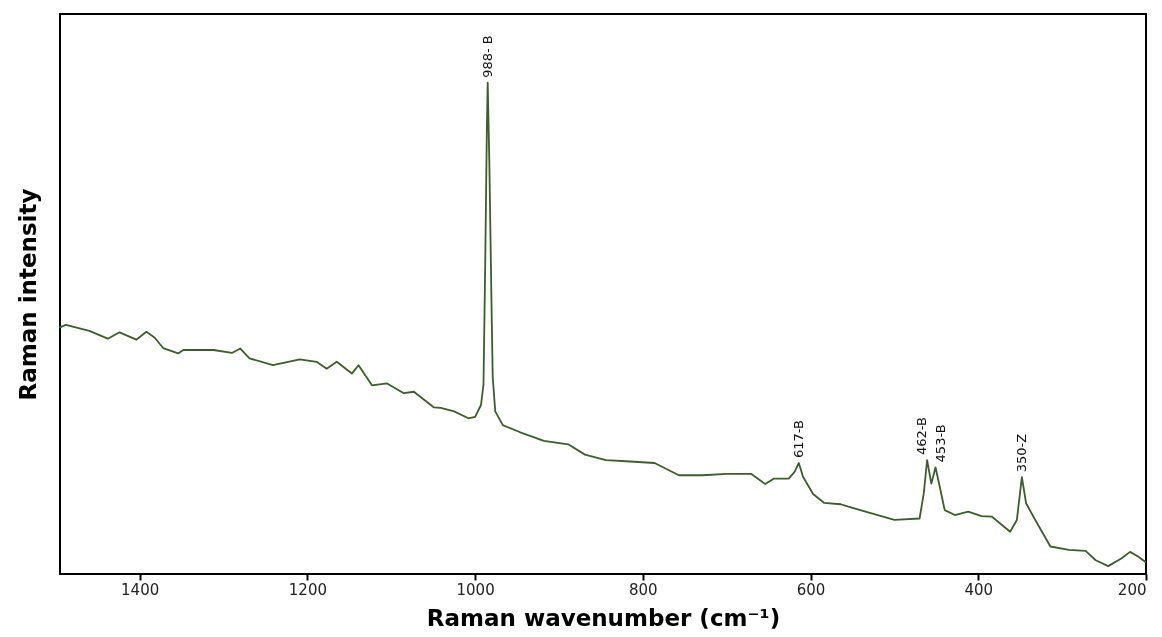 The image size is (1162, 637). What do you see at coordinates (643, 589) in the screenshot?
I see `x-tick-label: 800` at bounding box center [643, 589].